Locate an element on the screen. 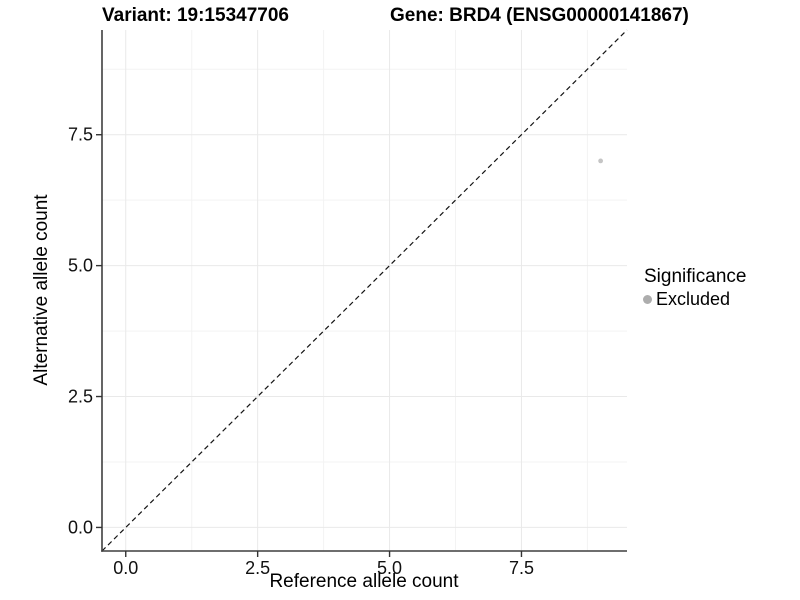  legend-item-excluded: Excluded is located at coordinates (692, 299).